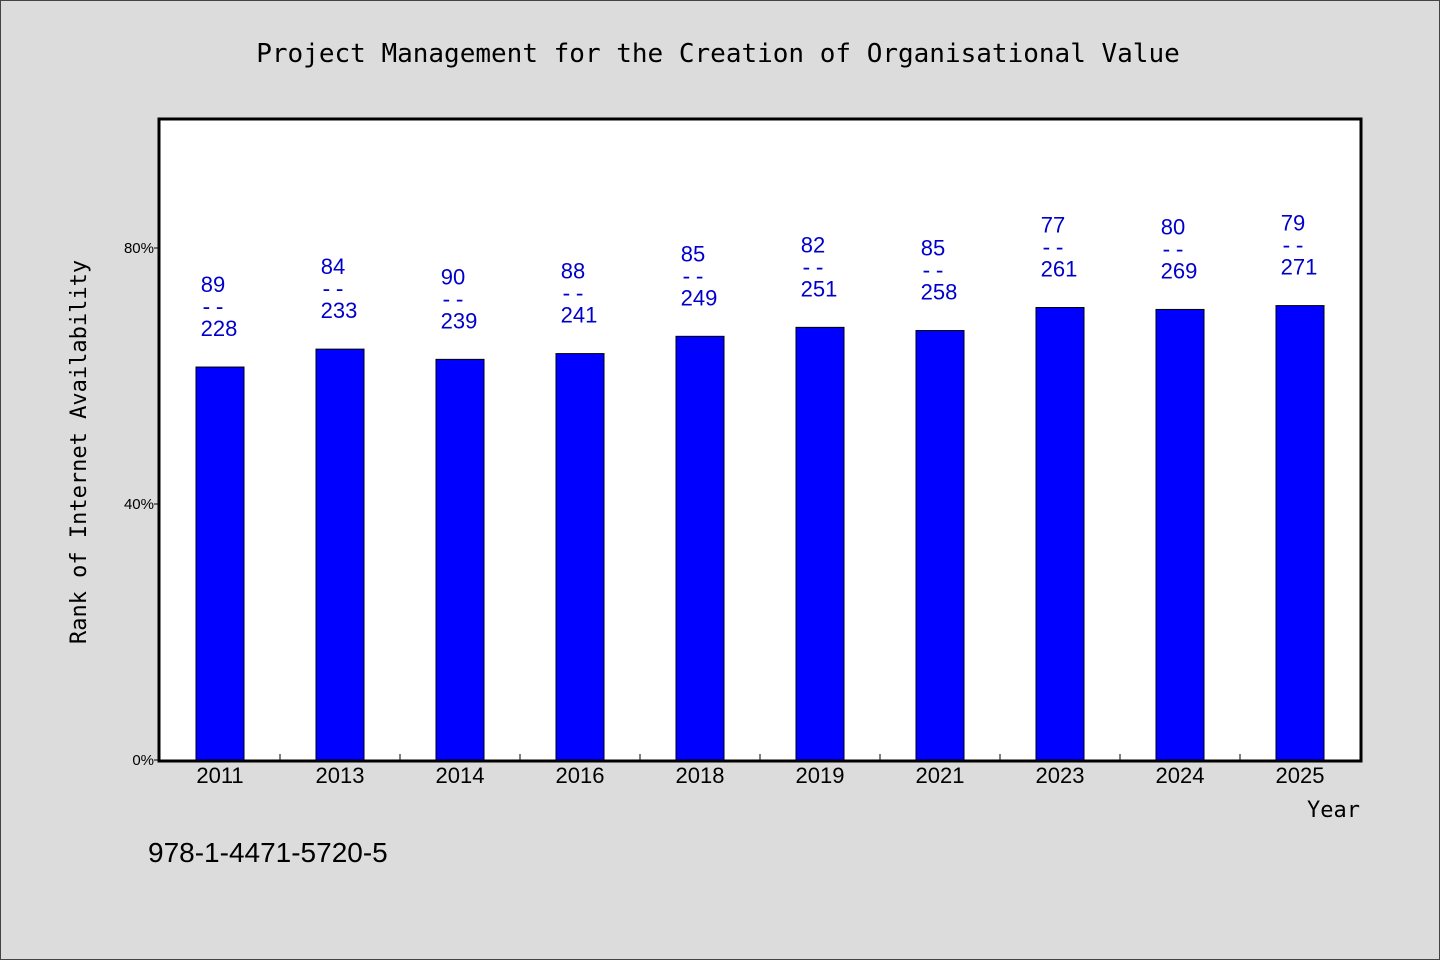 The image size is (1440, 960). Describe the element at coordinates (340, 554) in the screenshot. I see `bar-2013` at that location.